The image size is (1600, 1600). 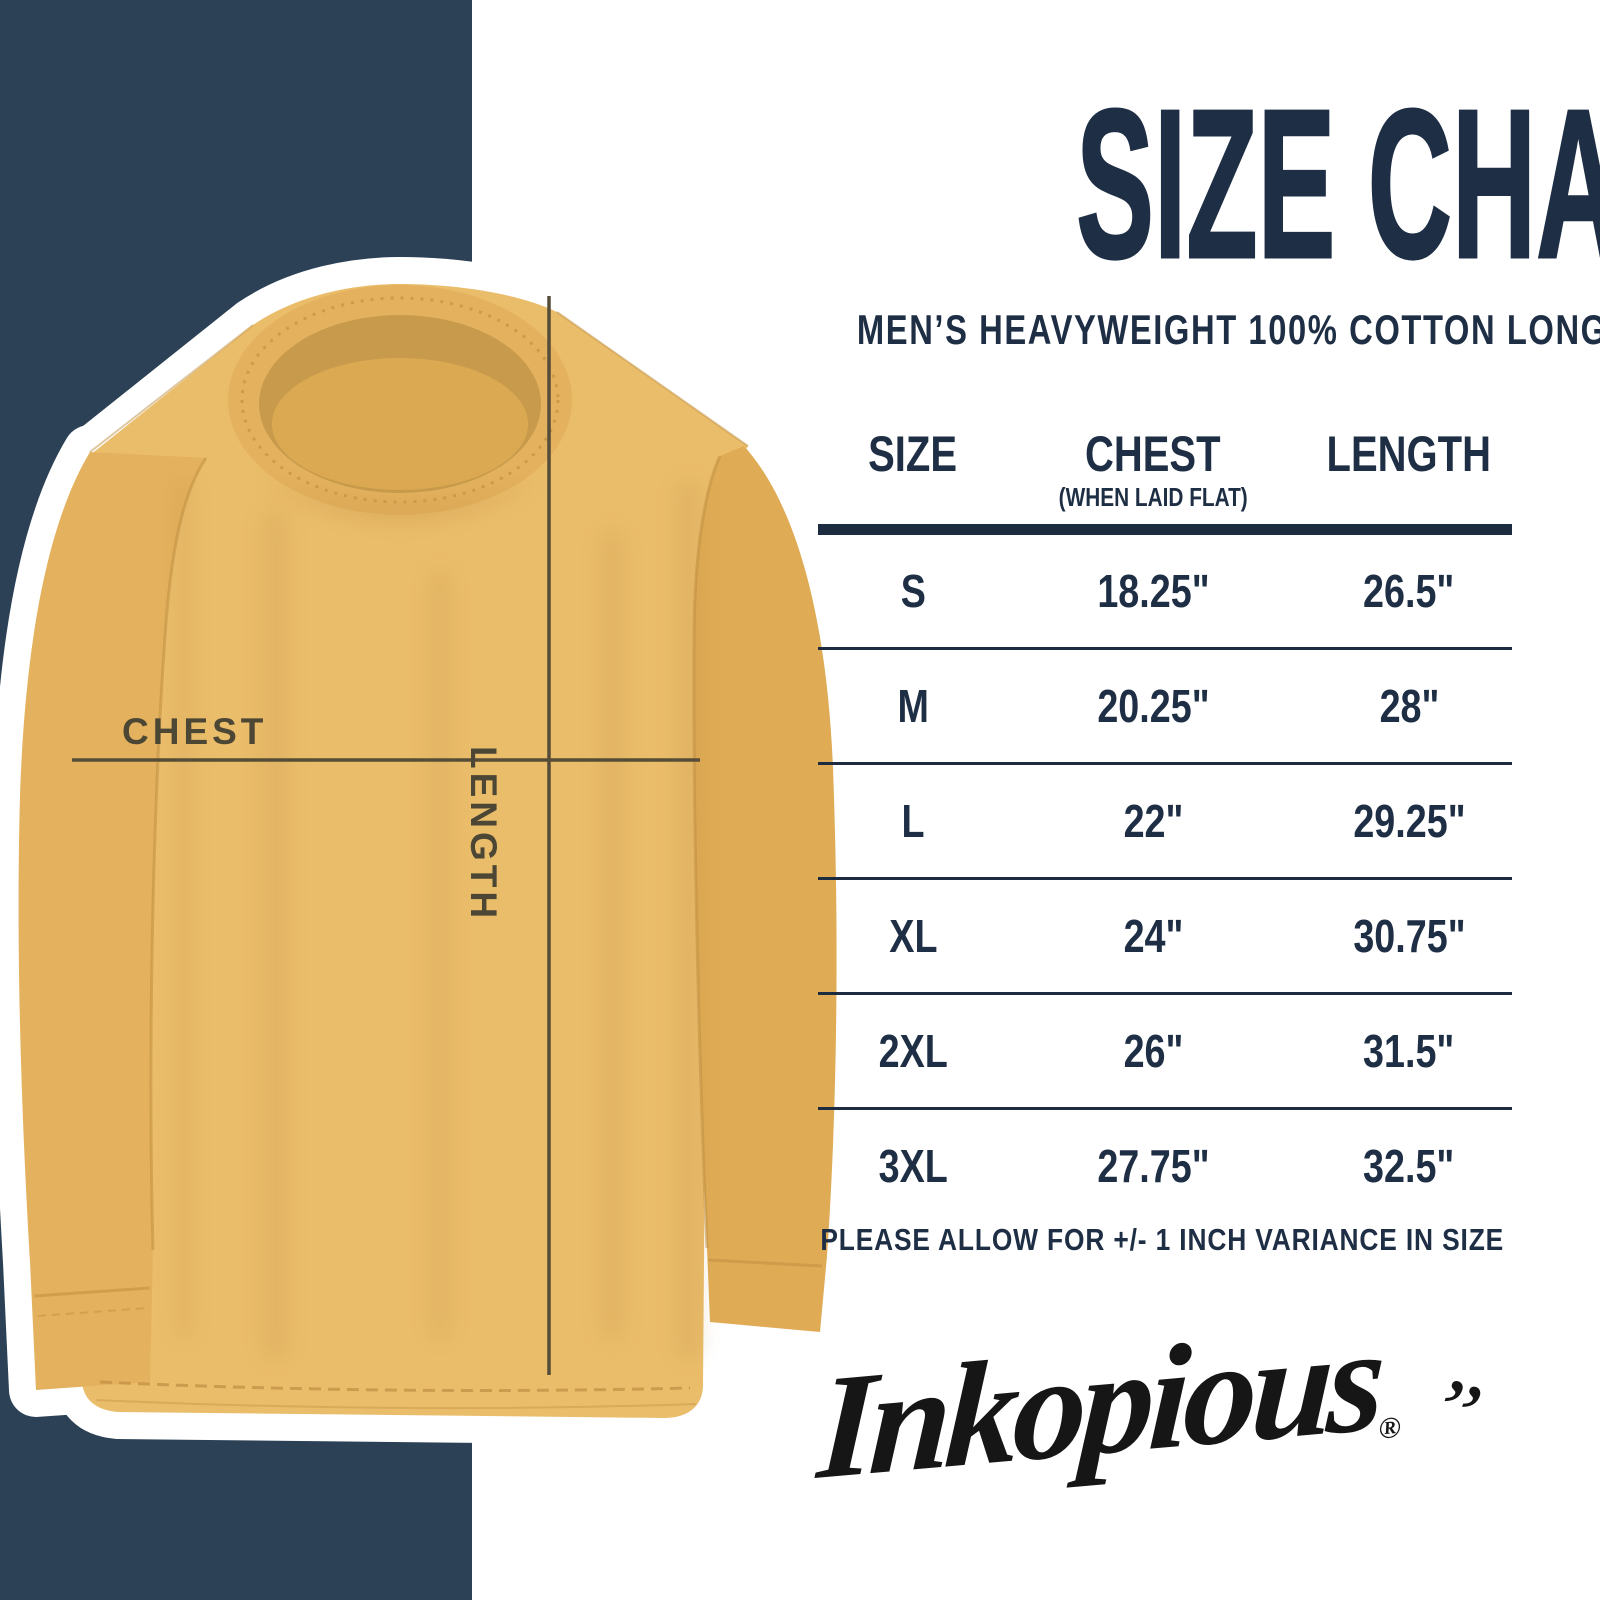 I want to click on cell-length: 28", so click(x=1409, y=706).